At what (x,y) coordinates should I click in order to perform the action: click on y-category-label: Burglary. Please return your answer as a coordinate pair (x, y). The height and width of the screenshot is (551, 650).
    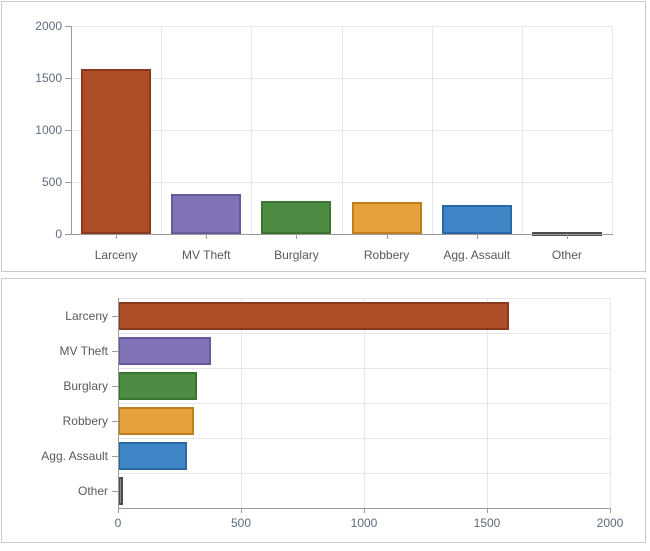
    Looking at the image, I should click on (85, 385).